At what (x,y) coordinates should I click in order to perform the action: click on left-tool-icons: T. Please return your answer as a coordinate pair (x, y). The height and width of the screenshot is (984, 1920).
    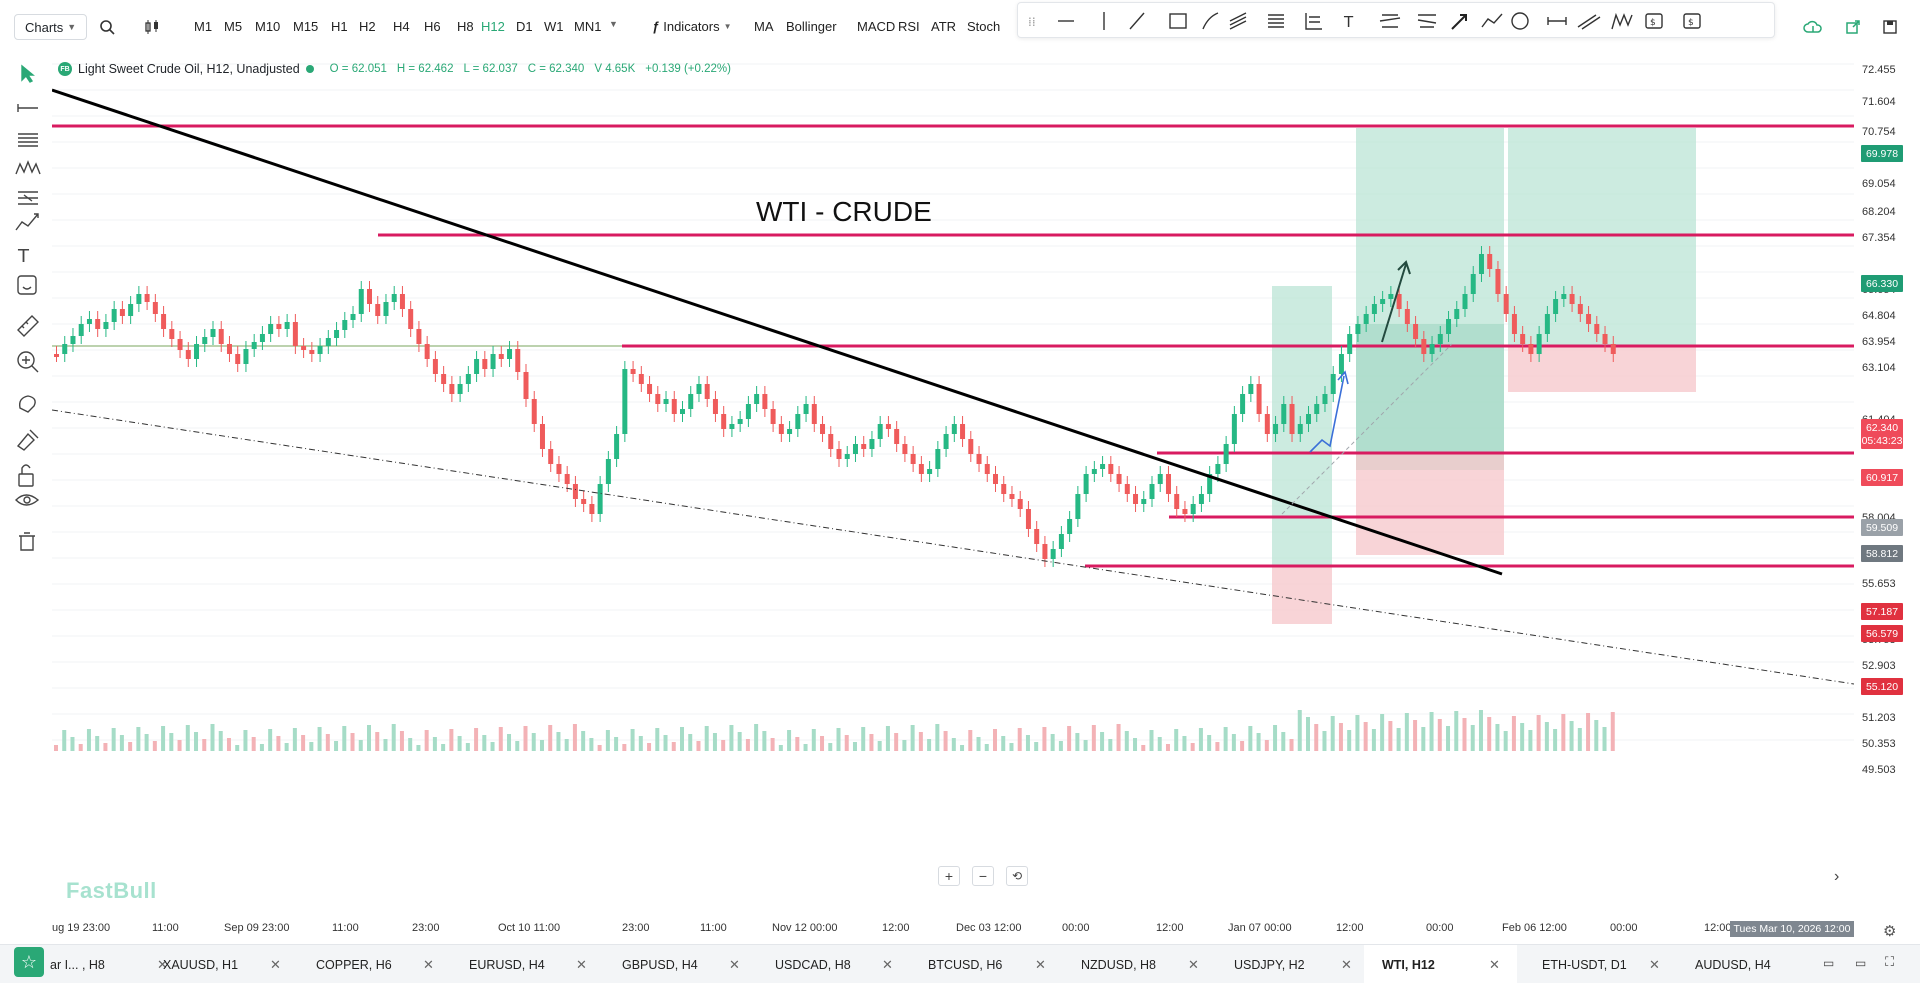
    Looking at the image, I should click on (26, 334).